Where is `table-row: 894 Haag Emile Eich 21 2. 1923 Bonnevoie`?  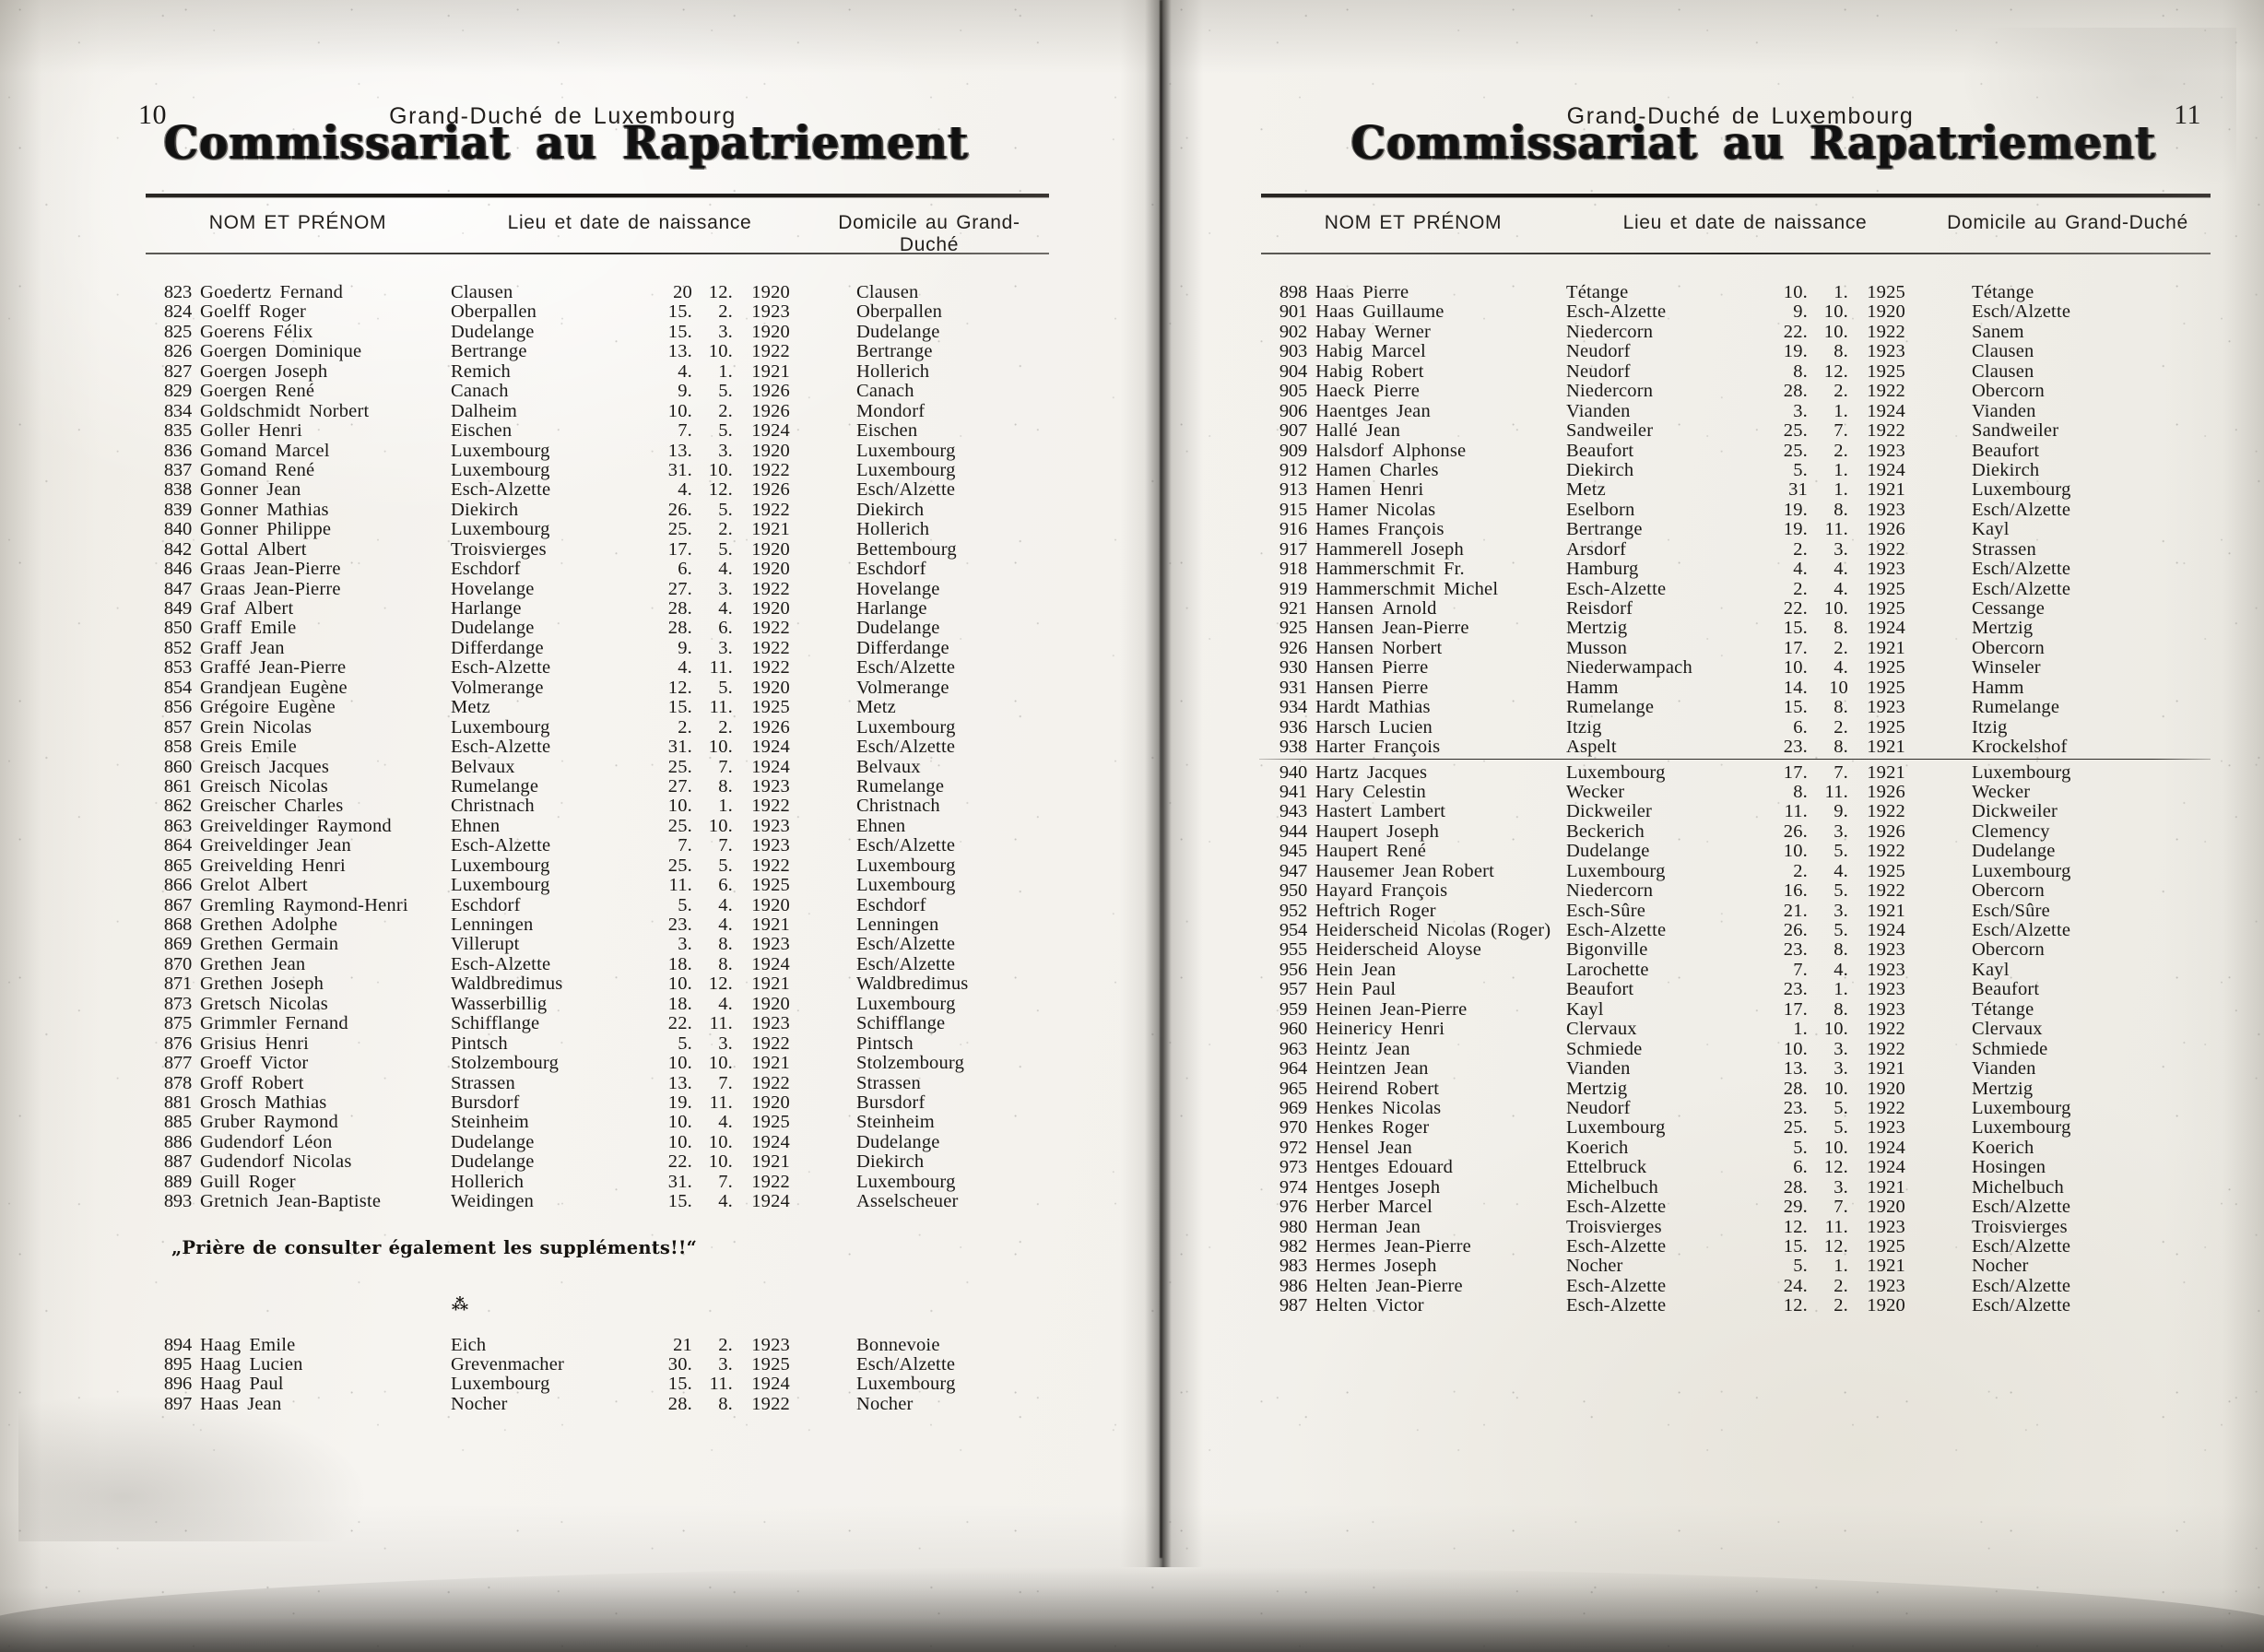
table-row: 894 Haag Emile Eich 21 2. 1923 Bonnevoie is located at coordinates (597, 1344).